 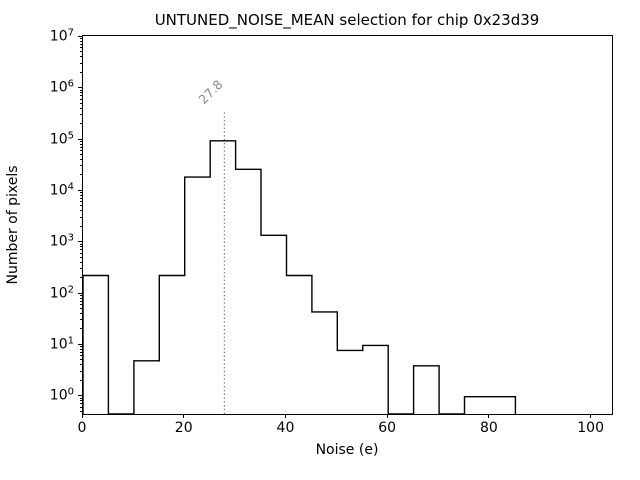 What do you see at coordinates (61, 395) in the screenshot?
I see `y-tick-label: 10⁰` at bounding box center [61, 395].